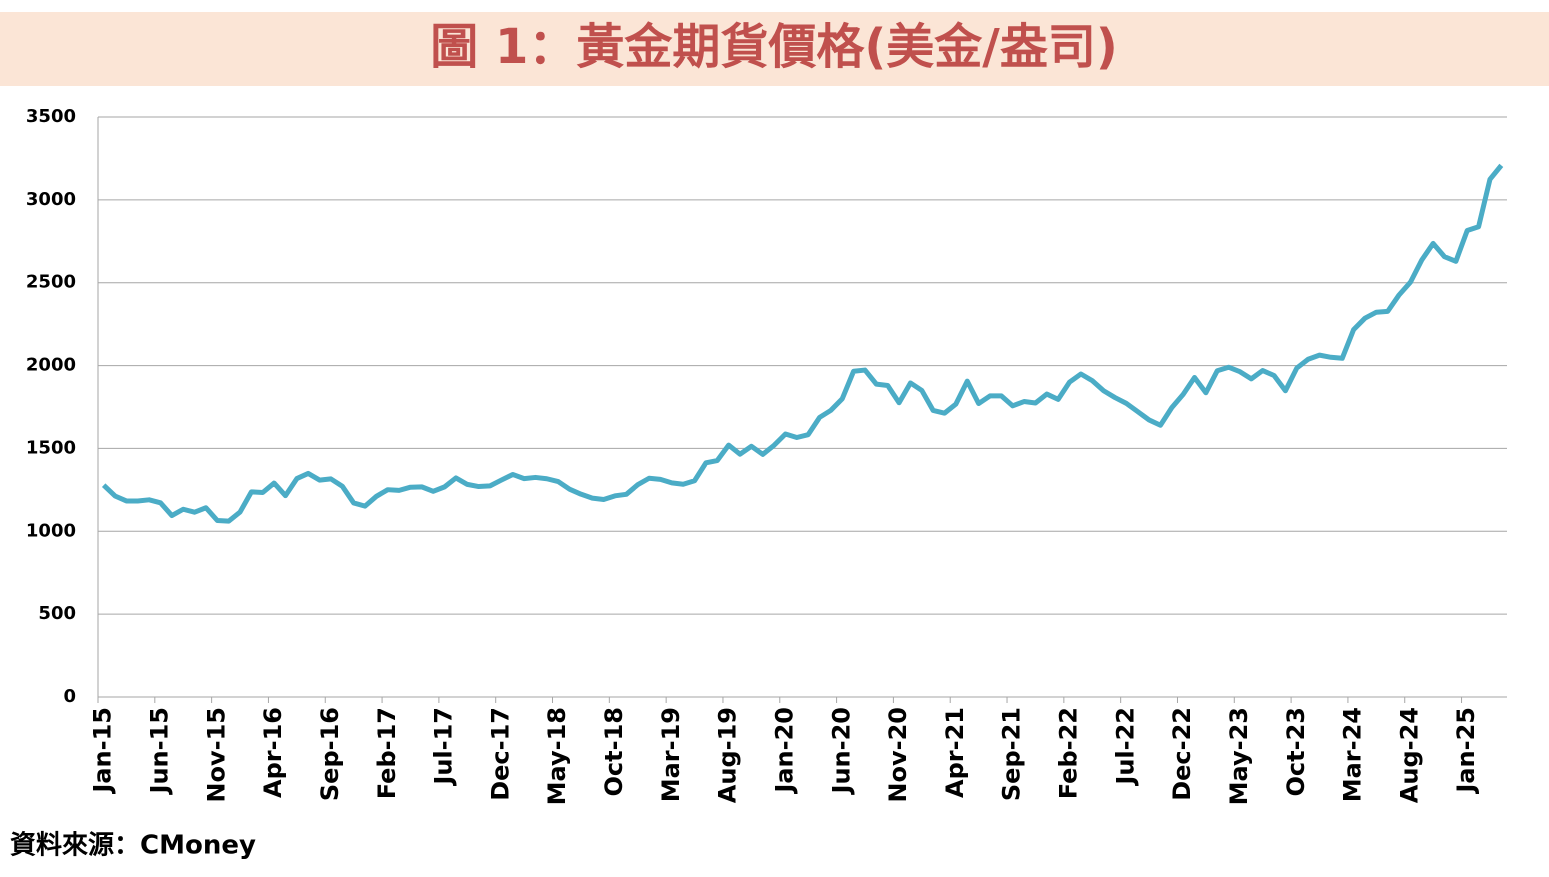  I want to click on x-tick-label: Jan-15, so click(103, 751).